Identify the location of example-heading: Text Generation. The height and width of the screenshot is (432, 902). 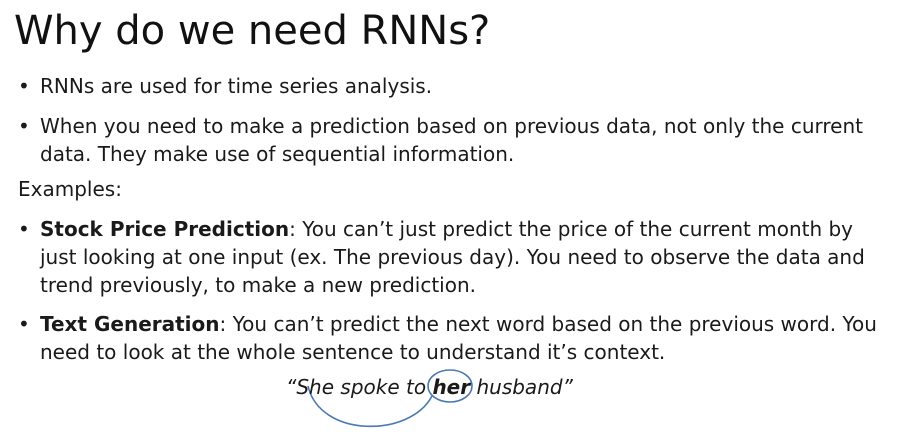
(130, 324).